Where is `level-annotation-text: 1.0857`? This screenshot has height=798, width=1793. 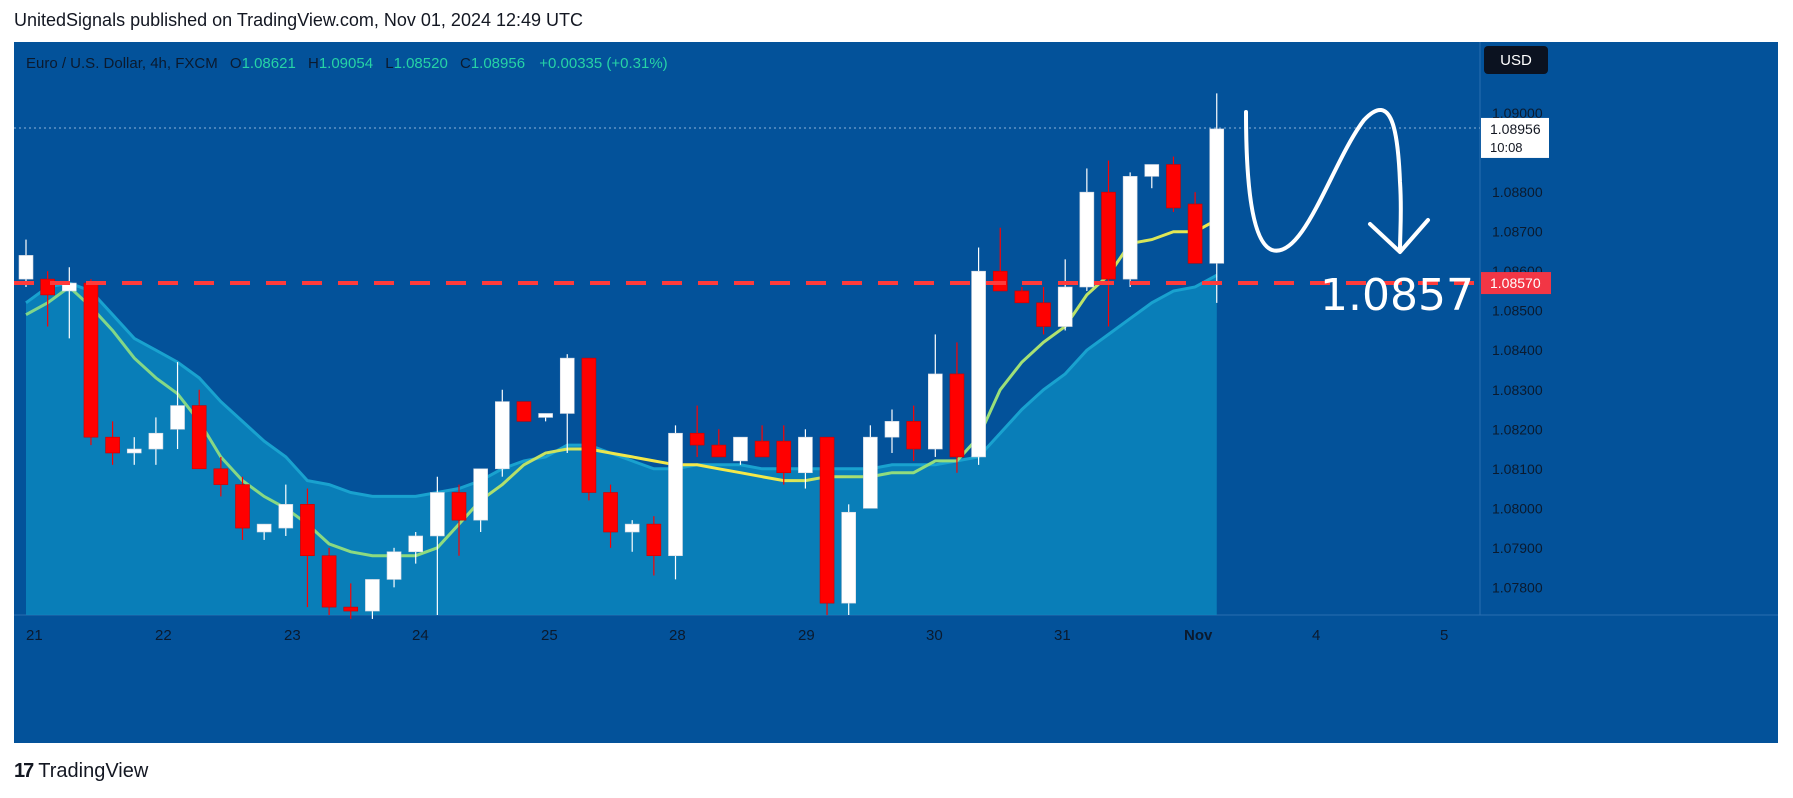 level-annotation-text: 1.0857 is located at coordinates (1397, 295).